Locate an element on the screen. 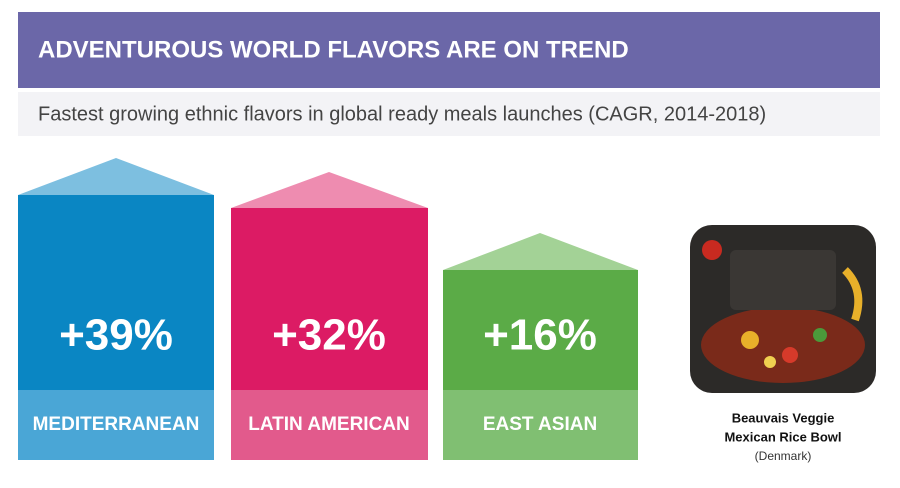 The width and height of the screenshot is (900, 488). flavor-label: LATIN AMERICAN is located at coordinates (328, 424).